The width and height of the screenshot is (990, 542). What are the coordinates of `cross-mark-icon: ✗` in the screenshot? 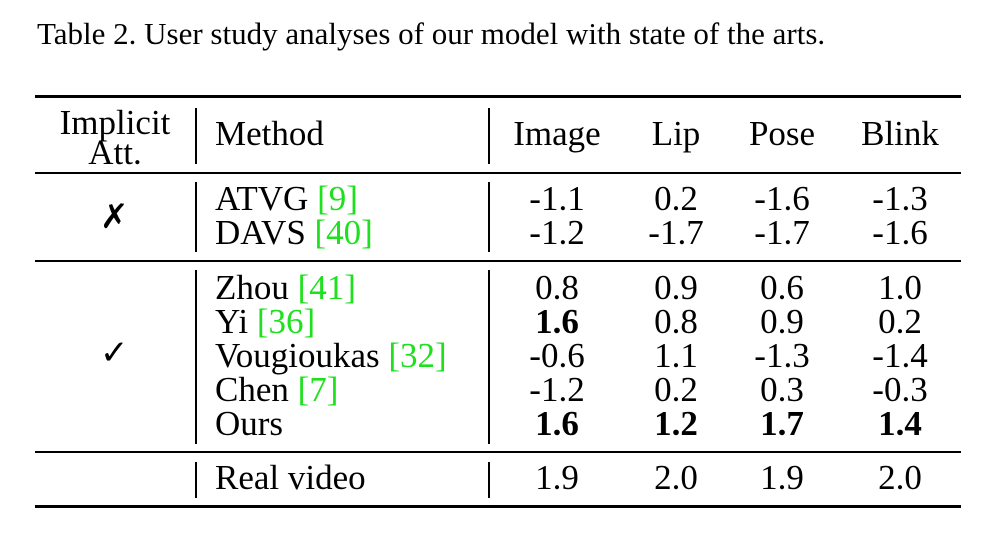 It's located at (114, 217).